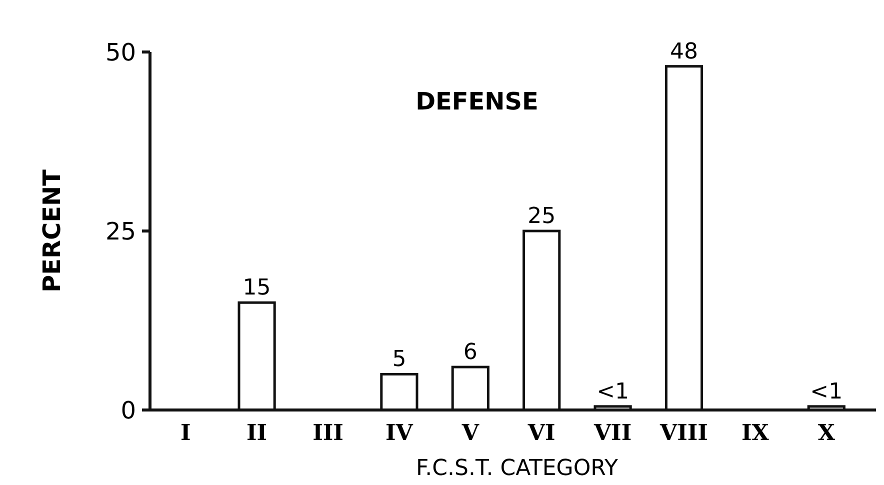 The height and width of the screenshot is (485, 884). I want to click on x-tick-label: IV, so click(400, 433).